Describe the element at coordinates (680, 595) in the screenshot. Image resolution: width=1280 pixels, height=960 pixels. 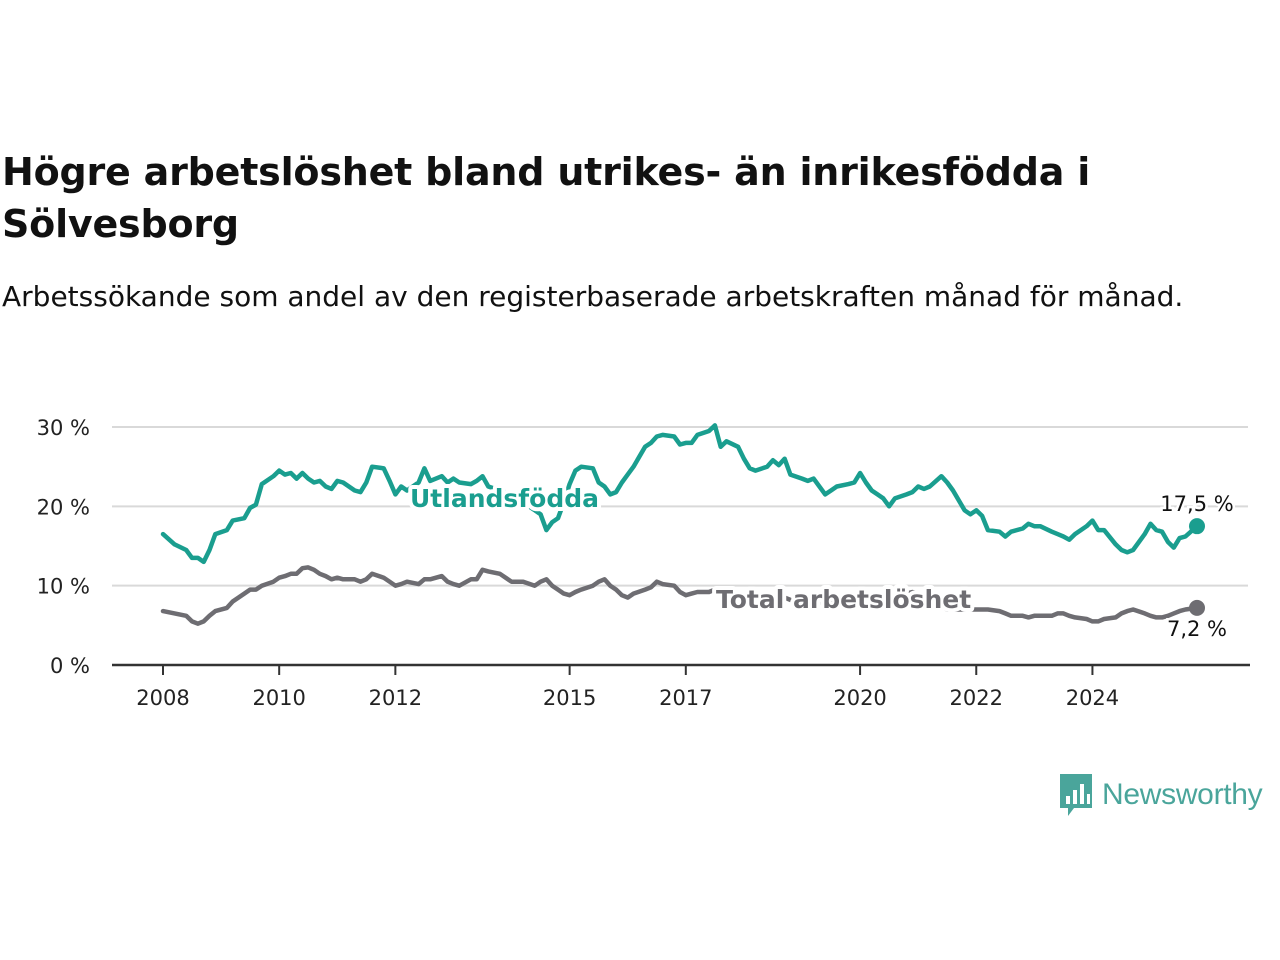
I see `series-line-total` at that location.